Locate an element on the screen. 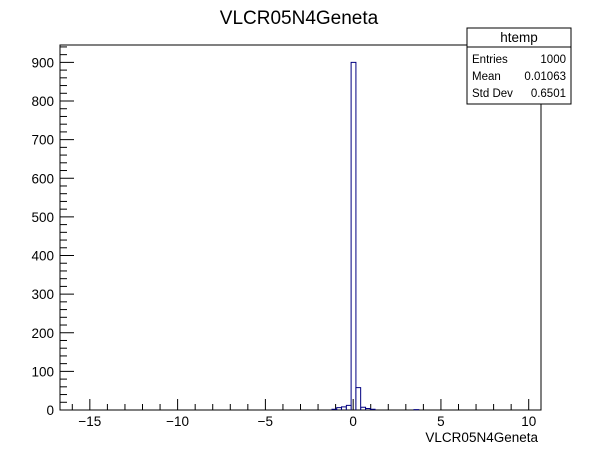 The image size is (598, 456). y-tick-label: 200 is located at coordinates (42, 333).